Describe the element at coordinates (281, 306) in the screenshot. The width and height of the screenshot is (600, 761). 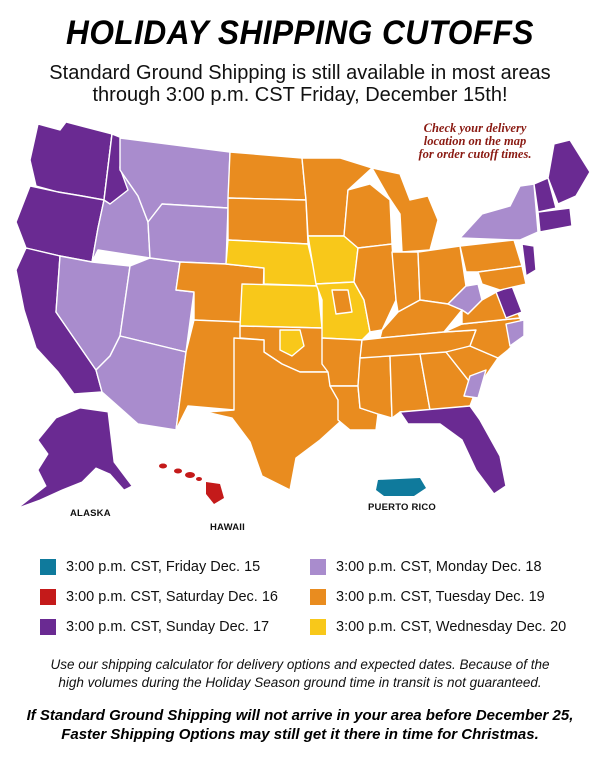
I see `state-kansas` at that location.